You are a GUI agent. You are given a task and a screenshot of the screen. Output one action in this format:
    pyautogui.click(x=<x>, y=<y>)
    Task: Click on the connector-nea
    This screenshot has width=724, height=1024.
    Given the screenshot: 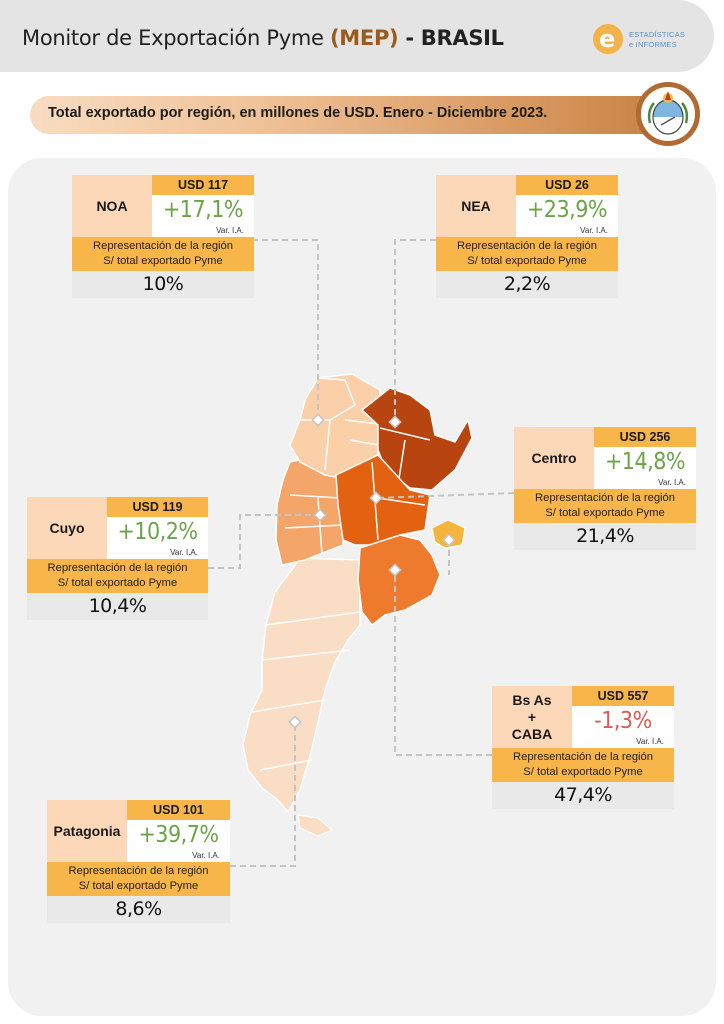 What is the action you would take?
    pyautogui.click(x=415, y=330)
    